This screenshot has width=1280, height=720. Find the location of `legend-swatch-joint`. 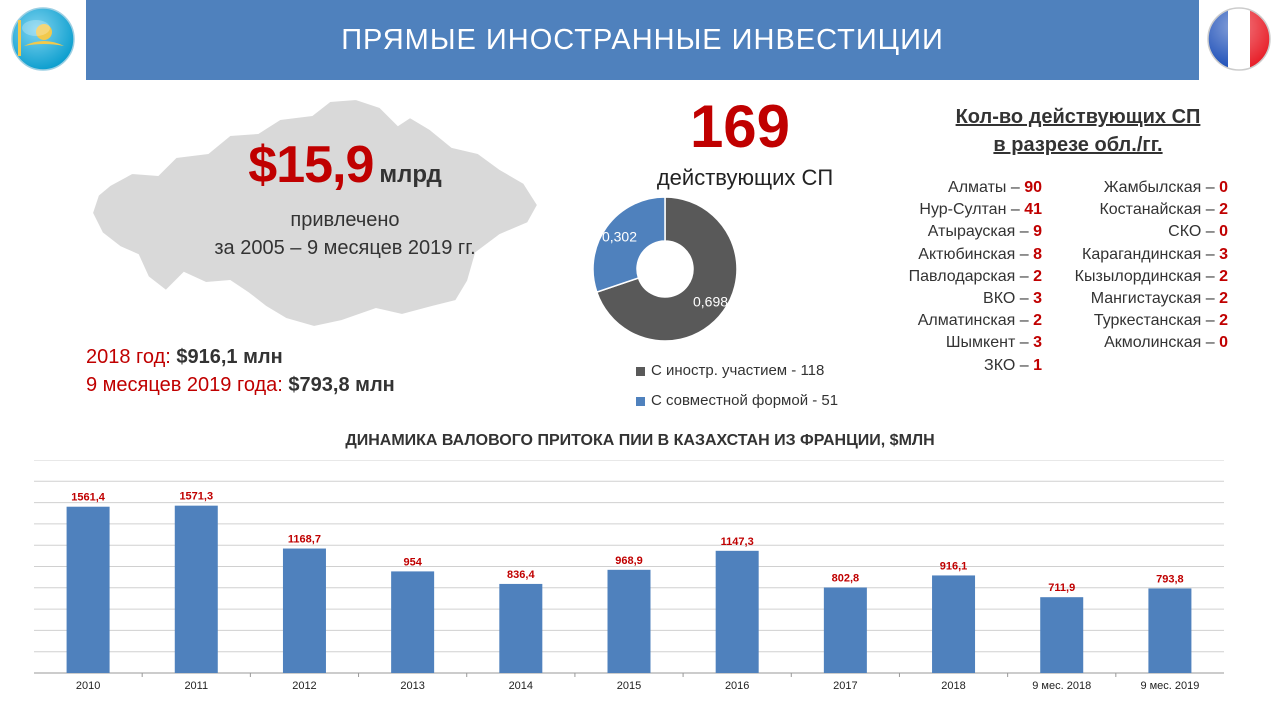

legend-swatch-joint is located at coordinates (640, 401).